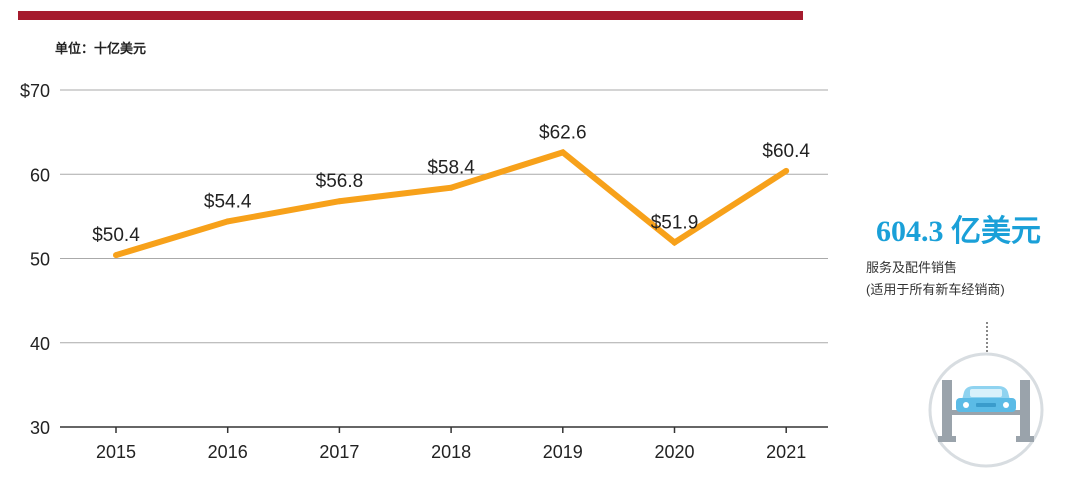 This screenshot has width=1080, height=496. What do you see at coordinates (228, 201) in the screenshot?
I see `data-label: $54.4` at bounding box center [228, 201].